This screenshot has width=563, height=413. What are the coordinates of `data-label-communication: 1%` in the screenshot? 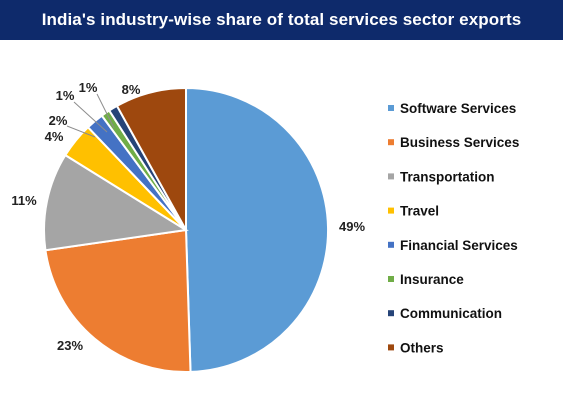 It's located at (88, 87).